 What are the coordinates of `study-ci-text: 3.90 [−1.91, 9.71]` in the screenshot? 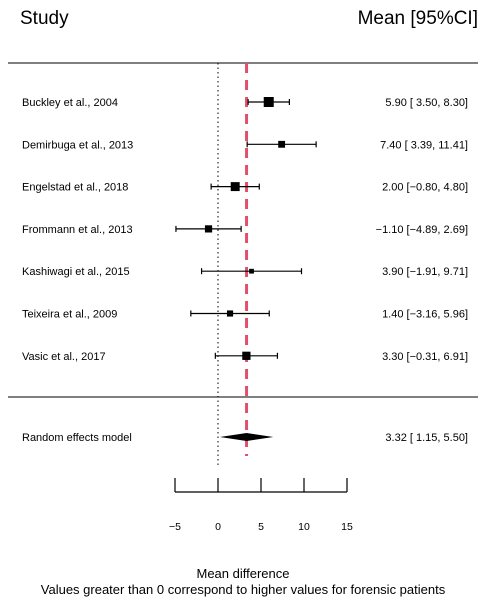 It's located at (425, 272).